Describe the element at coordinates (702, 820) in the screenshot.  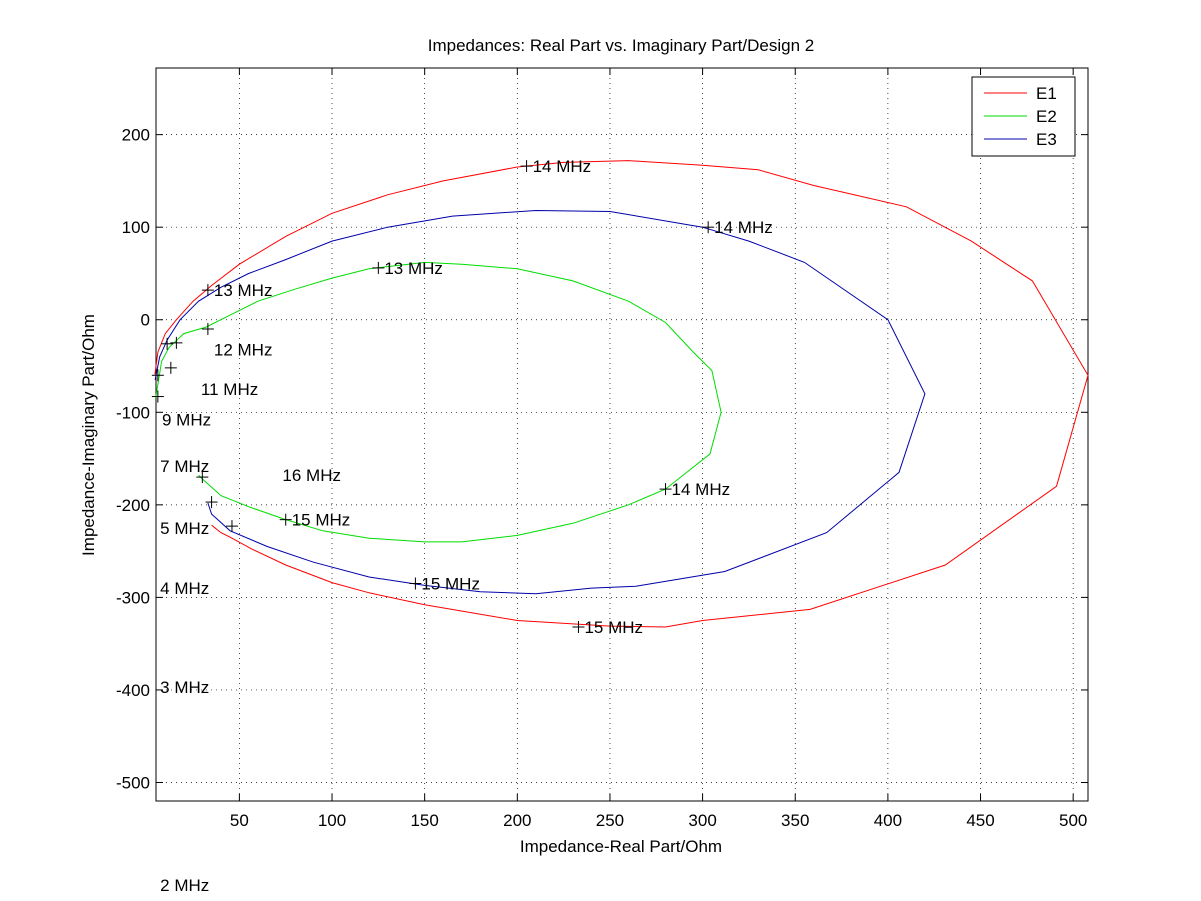
I see `x-tick-label: 300` at that location.